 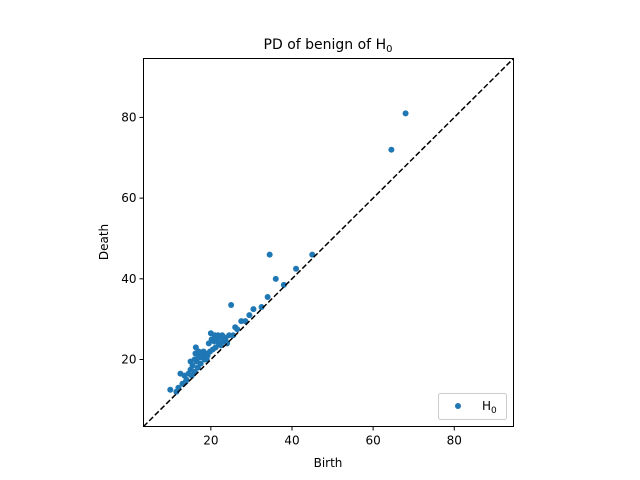 I want to click on y-tick-label: 80, so click(x=128, y=117).